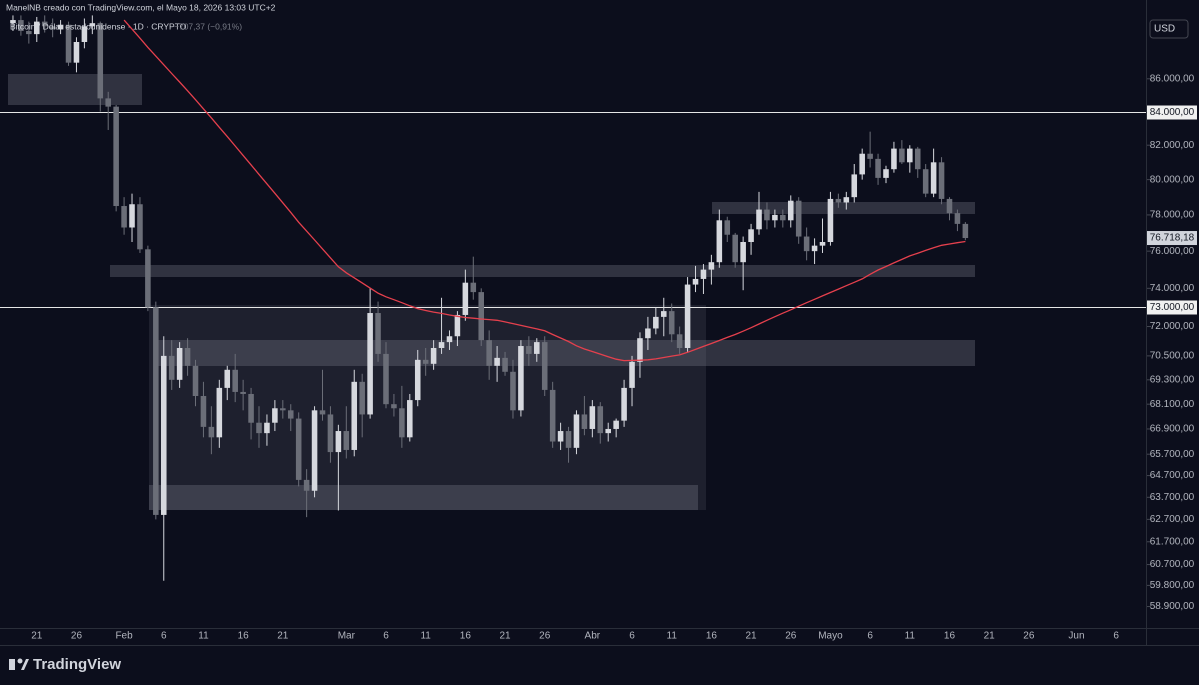 The height and width of the screenshot is (685, 1199). What do you see at coordinates (1172, 379) in the screenshot?
I see `y-tick-label: 69.300,00` at bounding box center [1172, 379].